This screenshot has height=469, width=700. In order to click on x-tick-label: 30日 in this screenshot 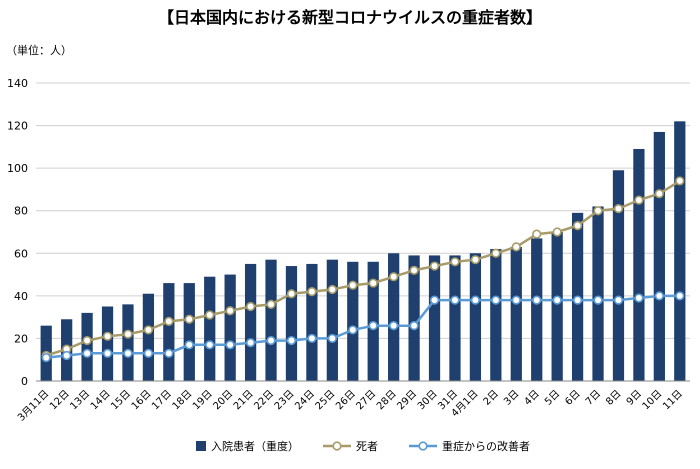, I will do `click(428, 400)`.